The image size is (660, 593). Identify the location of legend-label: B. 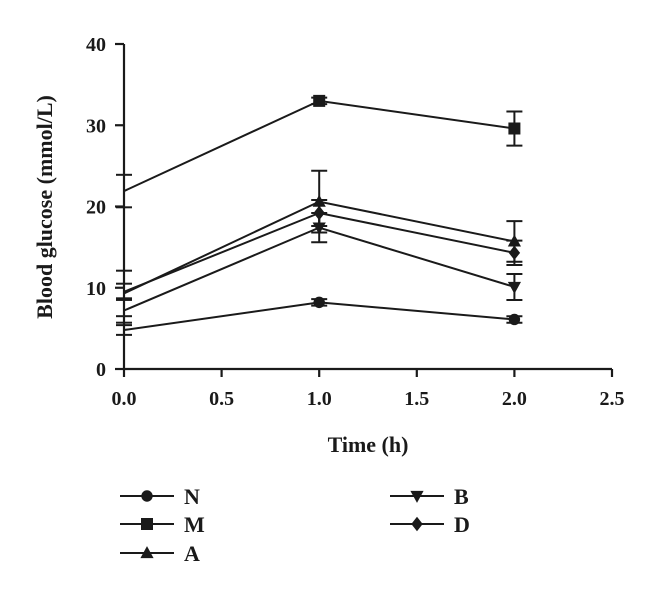
(461, 496).